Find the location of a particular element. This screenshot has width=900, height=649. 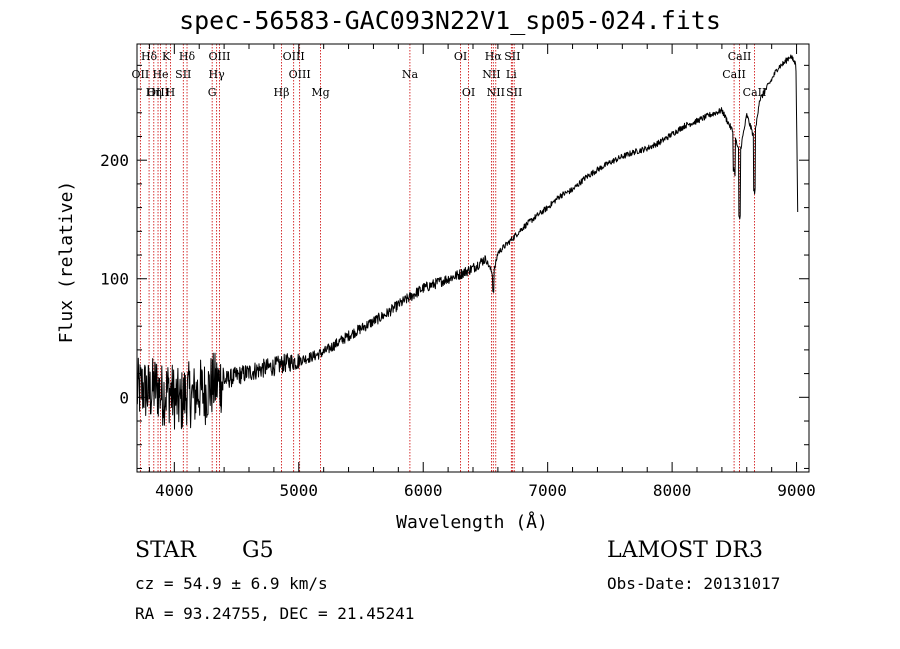

annotation-label-5: K is located at coordinates (166, 56).